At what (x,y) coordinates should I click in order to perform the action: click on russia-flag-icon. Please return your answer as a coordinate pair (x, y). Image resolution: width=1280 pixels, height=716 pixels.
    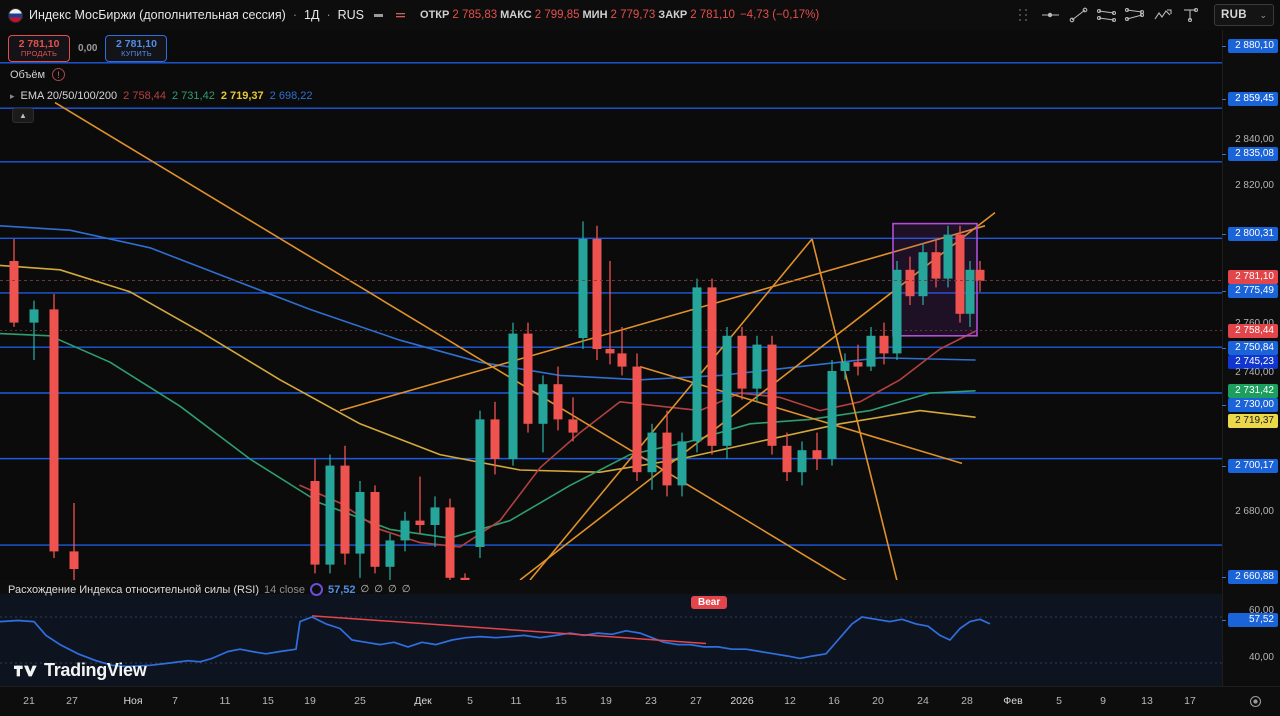
    Looking at the image, I should click on (15, 15).